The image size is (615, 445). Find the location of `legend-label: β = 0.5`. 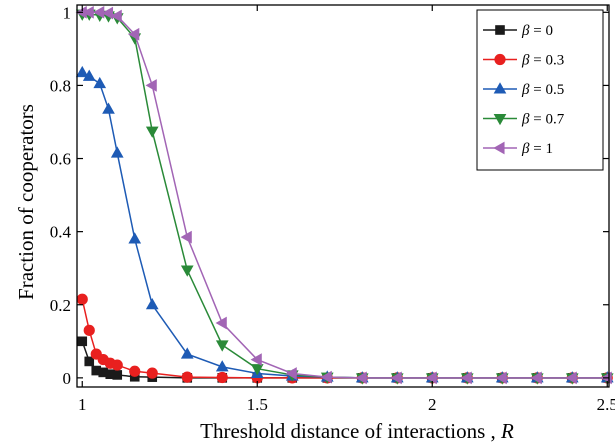

legend-label: β = 0.5 is located at coordinates (542, 90).